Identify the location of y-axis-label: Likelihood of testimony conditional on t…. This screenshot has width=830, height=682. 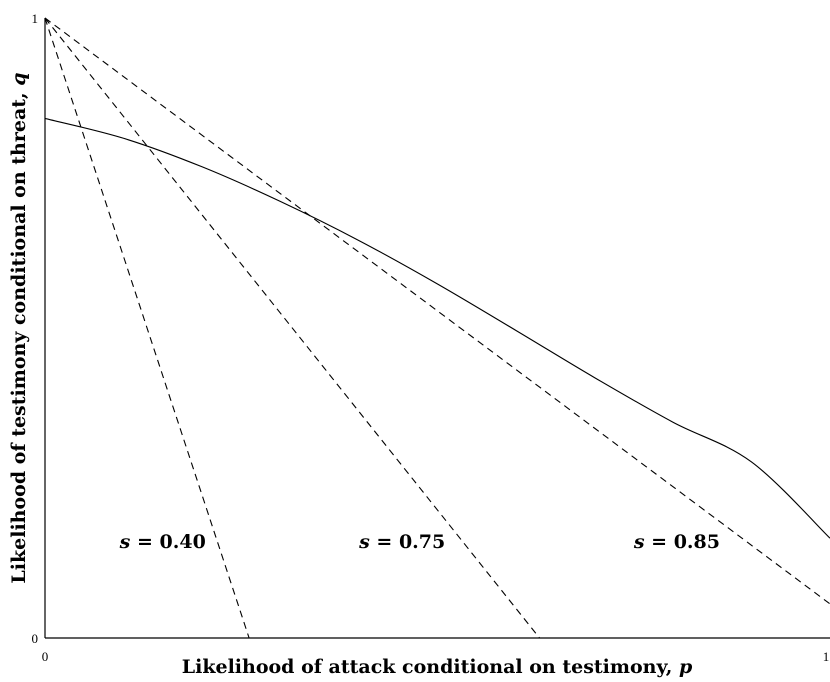
(19, 327).